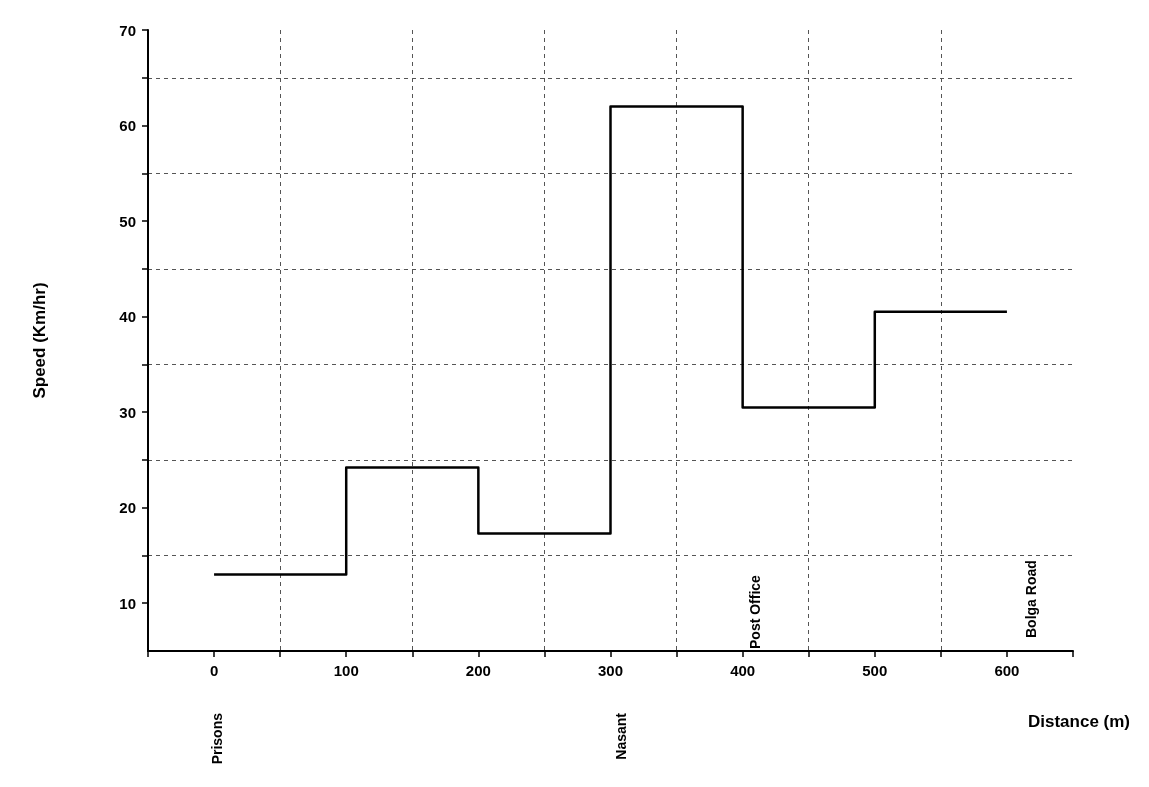 This screenshot has height=787, width=1149. I want to click on text: Prisons, so click(217, 738).